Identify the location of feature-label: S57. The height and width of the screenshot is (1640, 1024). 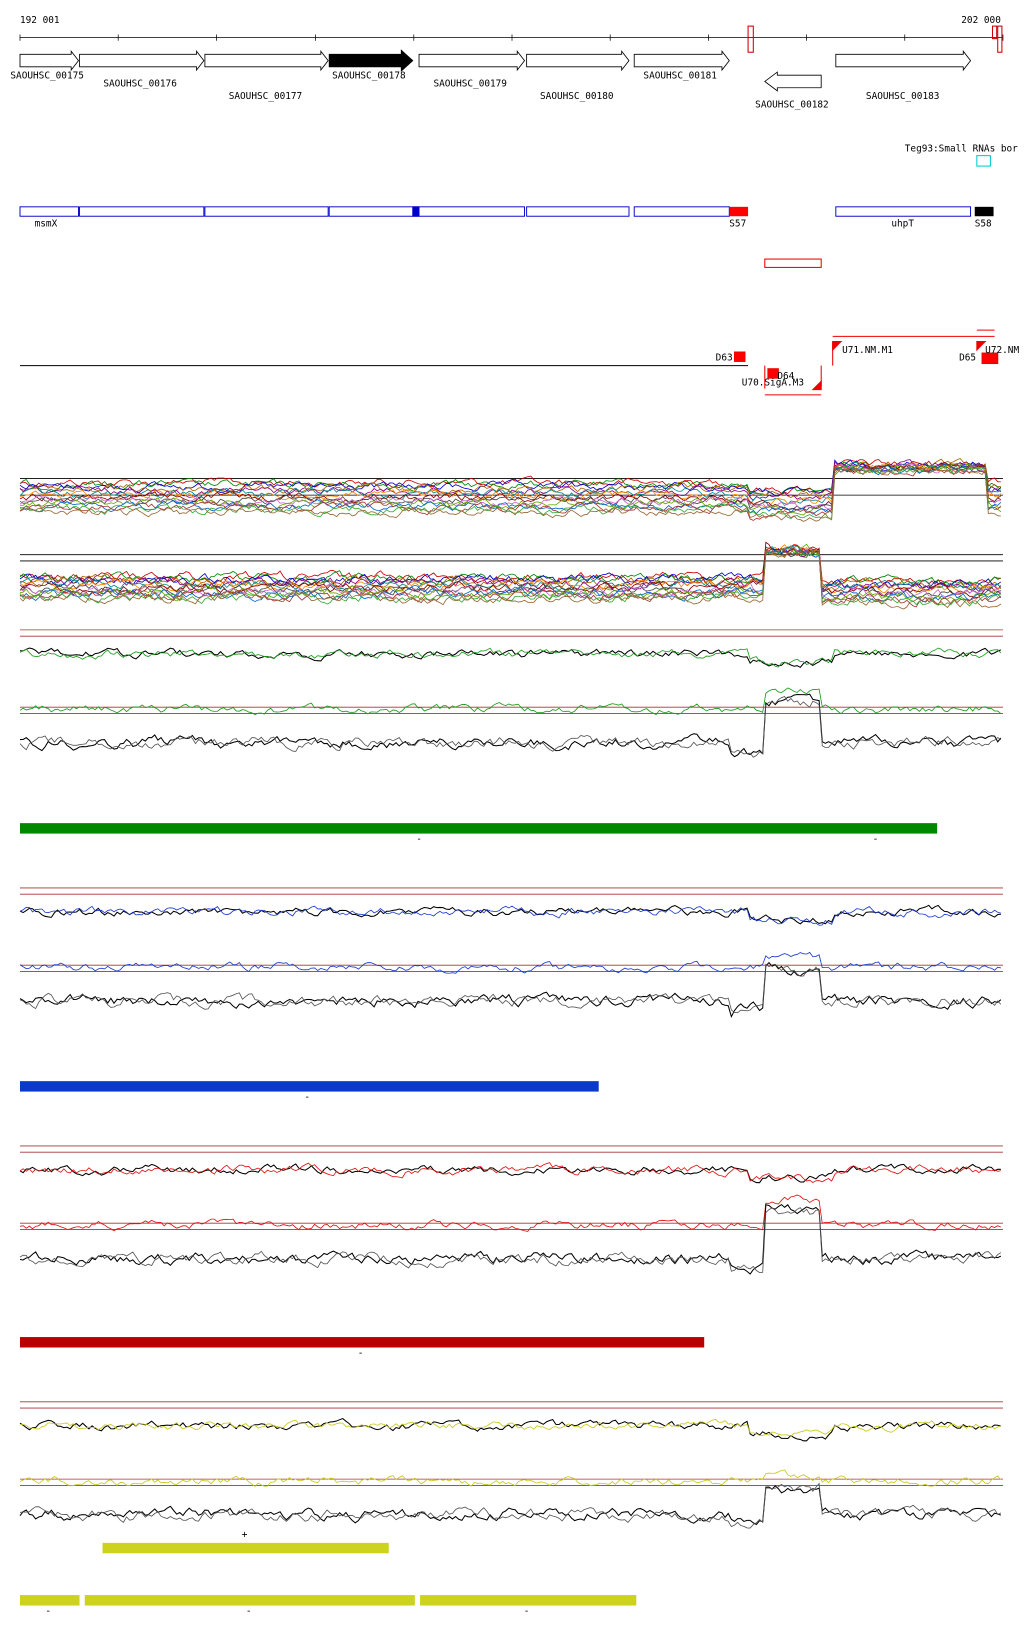
(737, 224).